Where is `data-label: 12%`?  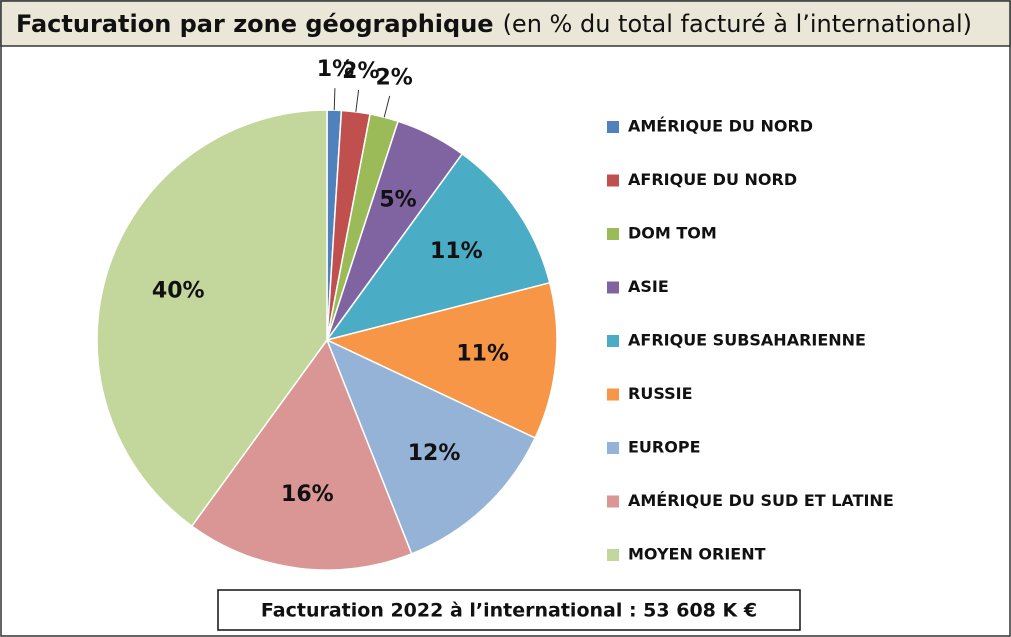 data-label: 12% is located at coordinates (434, 453).